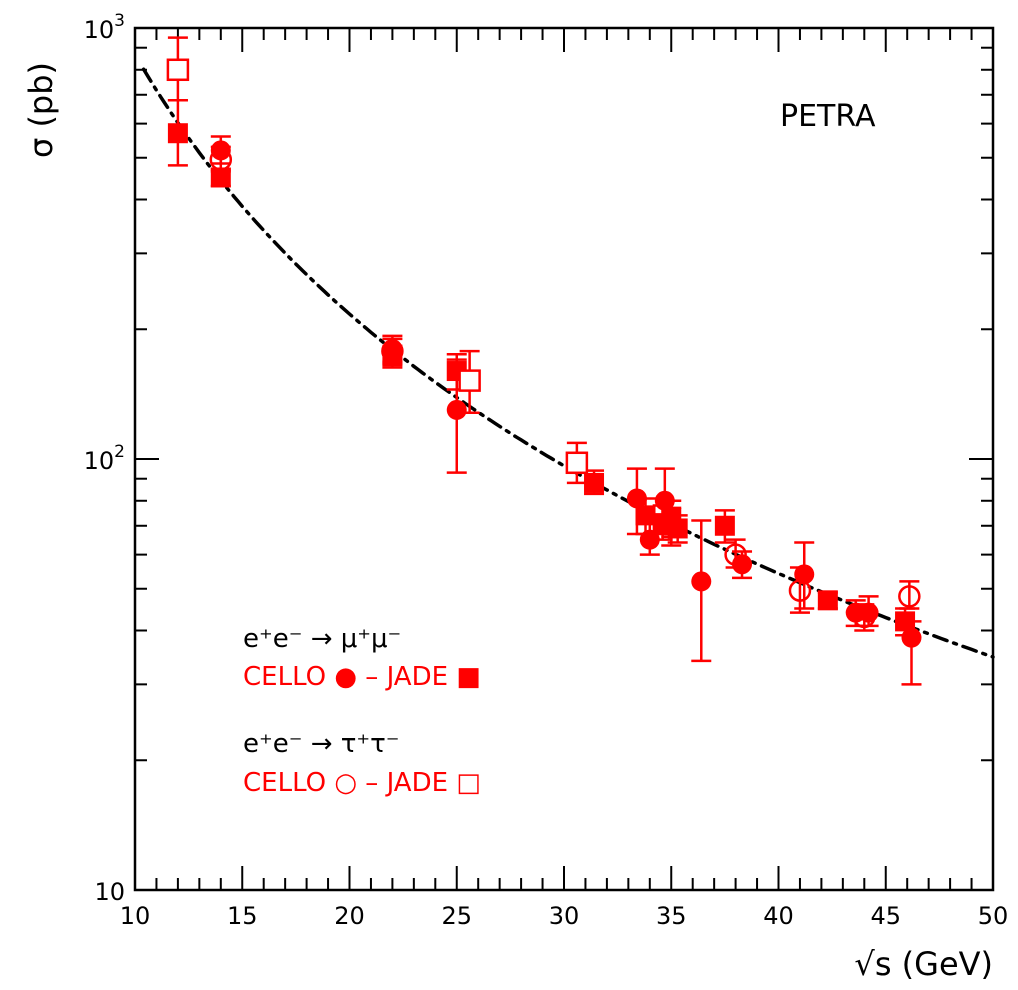 The height and width of the screenshot is (990, 1018). What do you see at coordinates (322, 639) in the screenshot?
I see `legend-reaction-mu: e⁺e⁻ → μ⁺μ⁻` at bounding box center [322, 639].